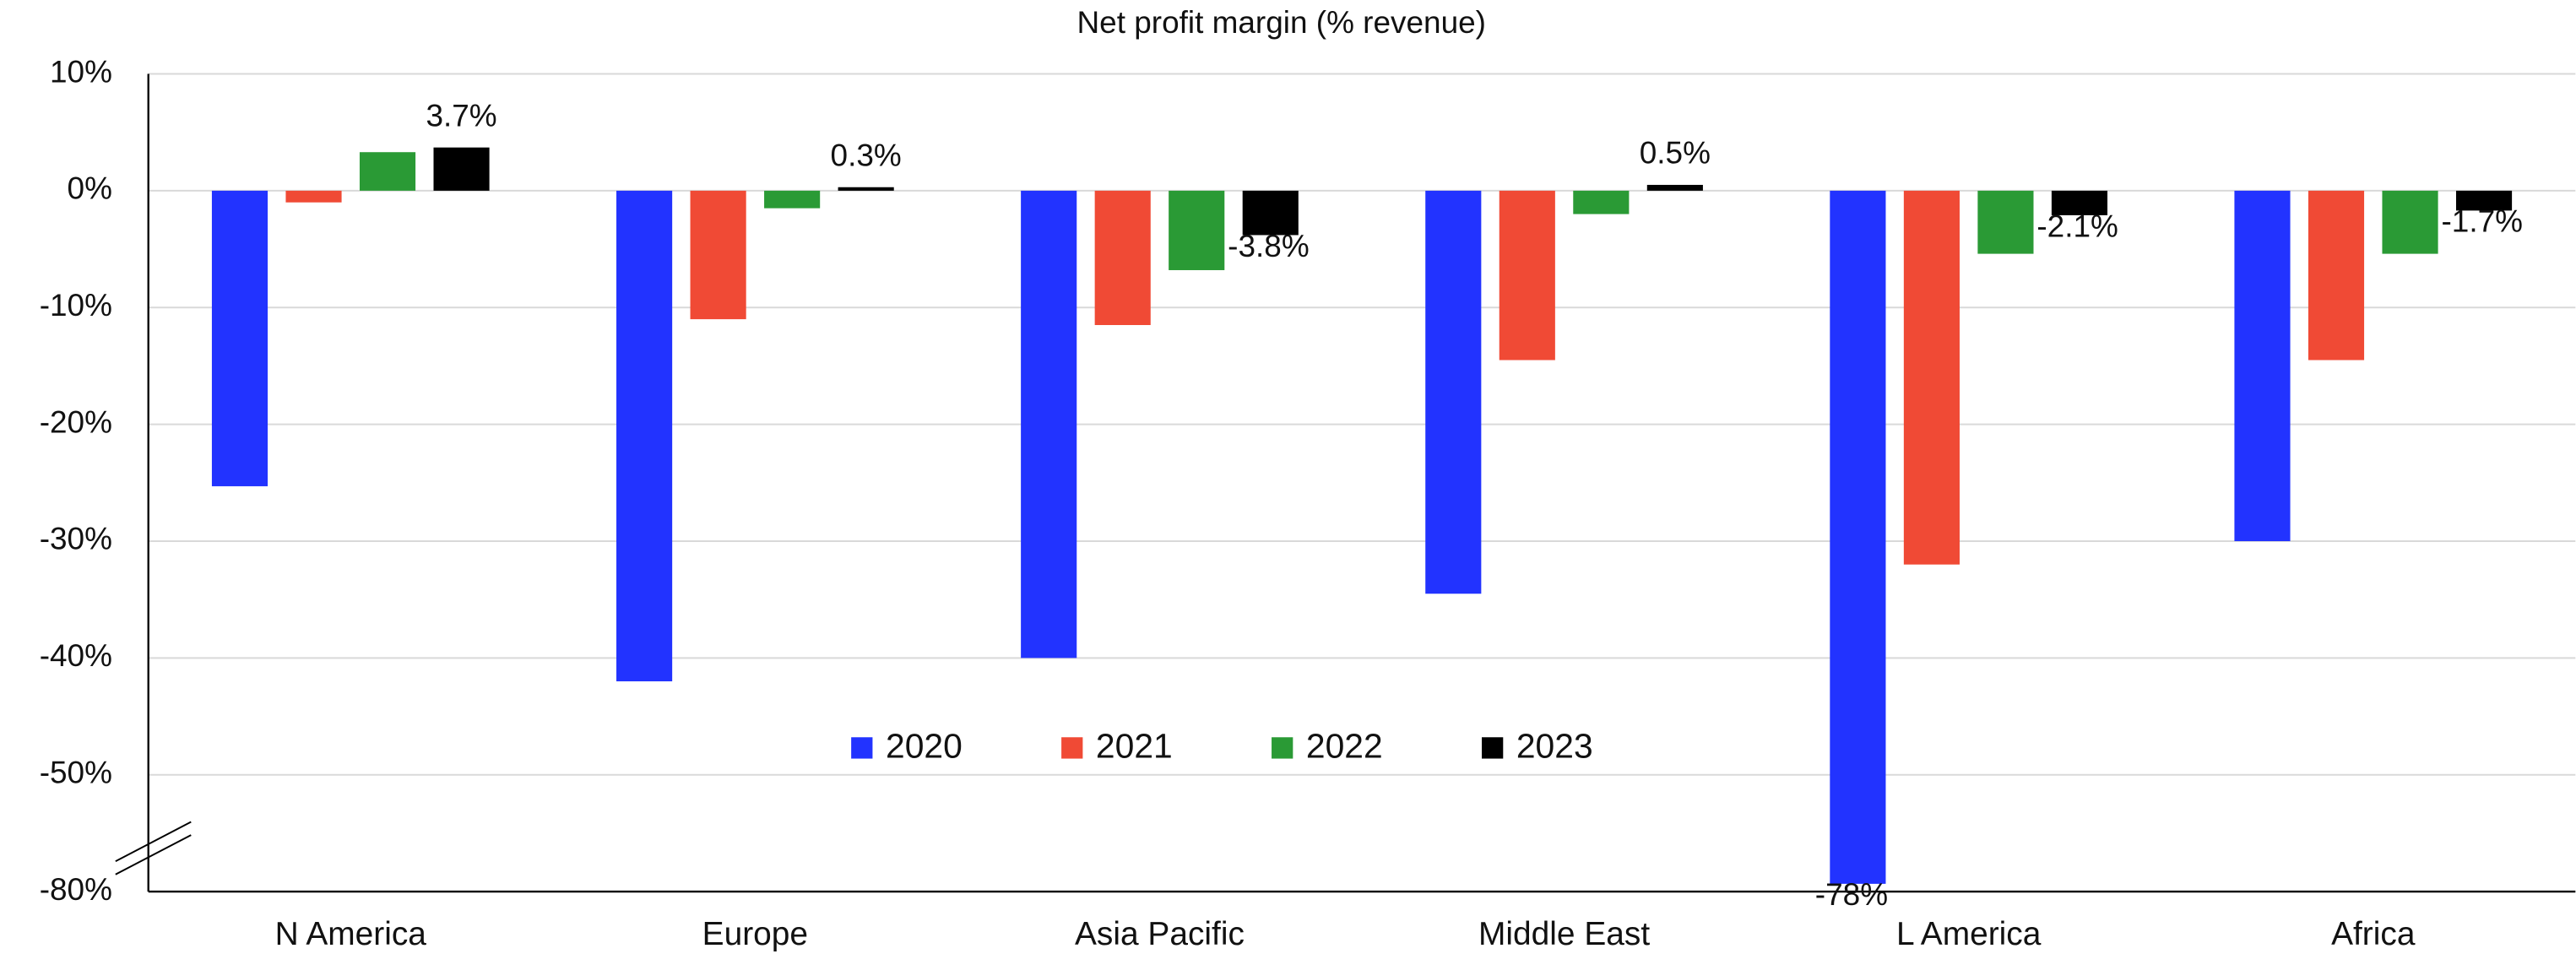 The height and width of the screenshot is (954, 2576). Describe the element at coordinates (76, 305) in the screenshot. I see `y-tick-label: -10%` at that location.